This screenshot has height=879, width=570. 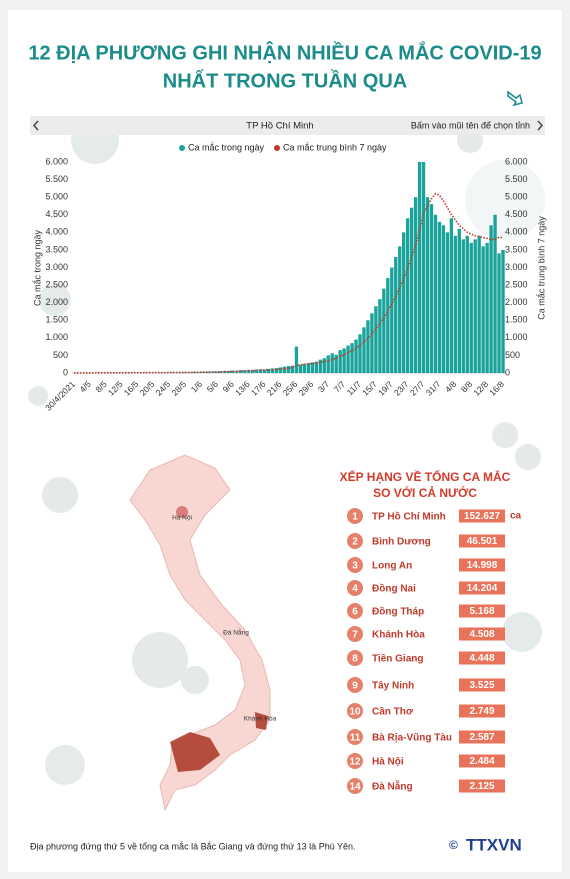 I want to click on unit: ca, so click(x=516, y=516).